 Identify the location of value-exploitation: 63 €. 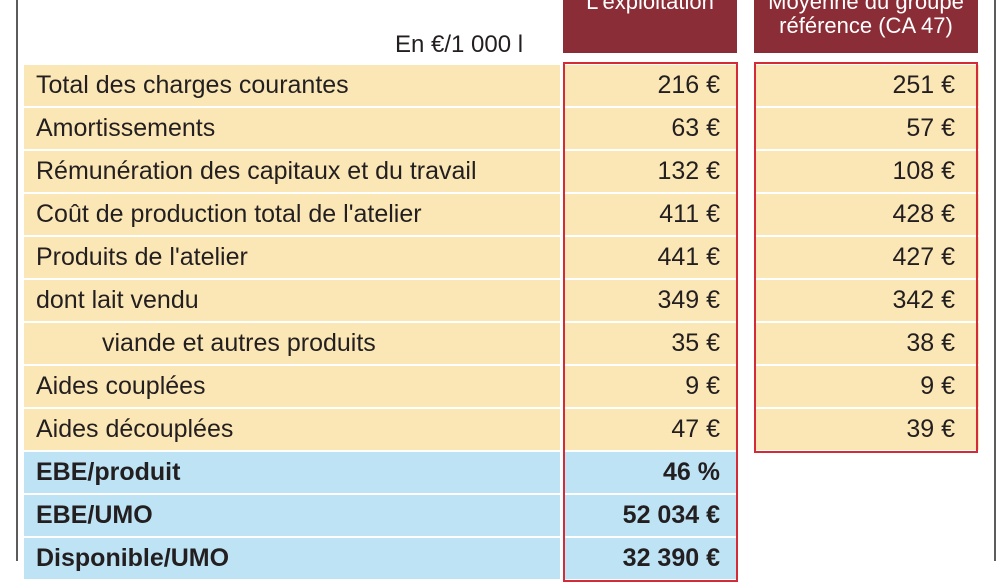
(650, 128).